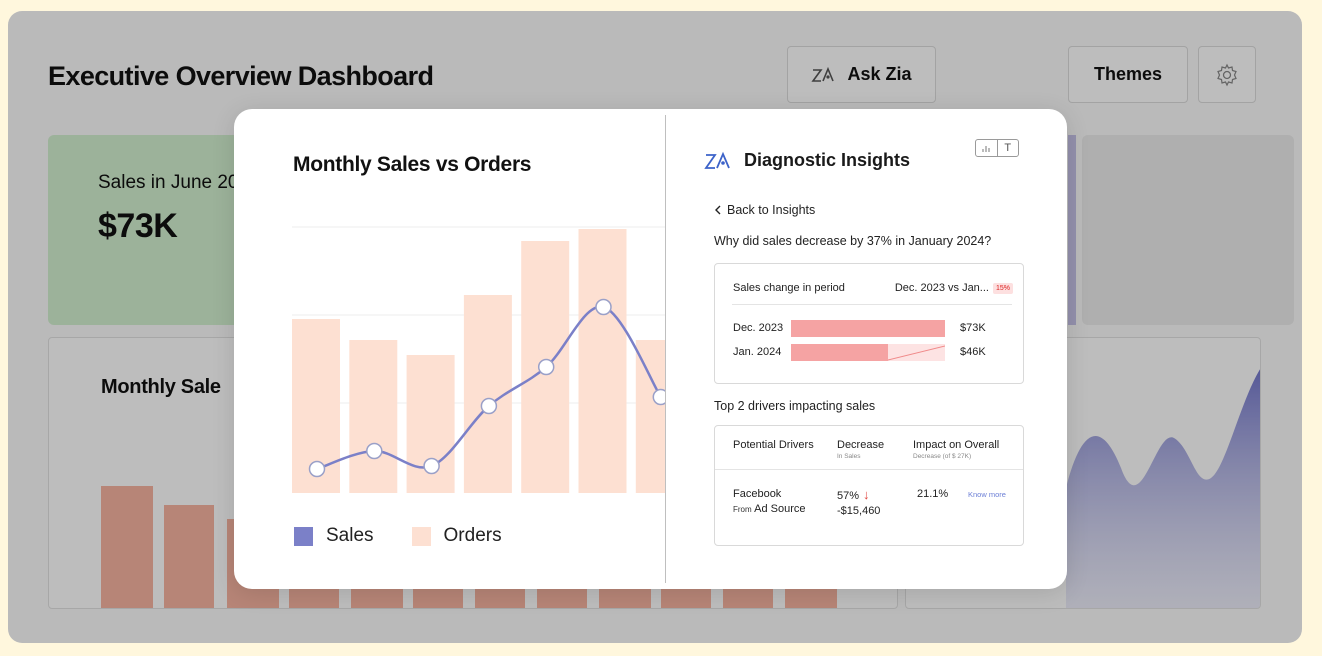 The height and width of the screenshot is (656, 1322). What do you see at coordinates (773, 445) in the screenshot?
I see `column-header-drivers: Potential Drivers` at bounding box center [773, 445].